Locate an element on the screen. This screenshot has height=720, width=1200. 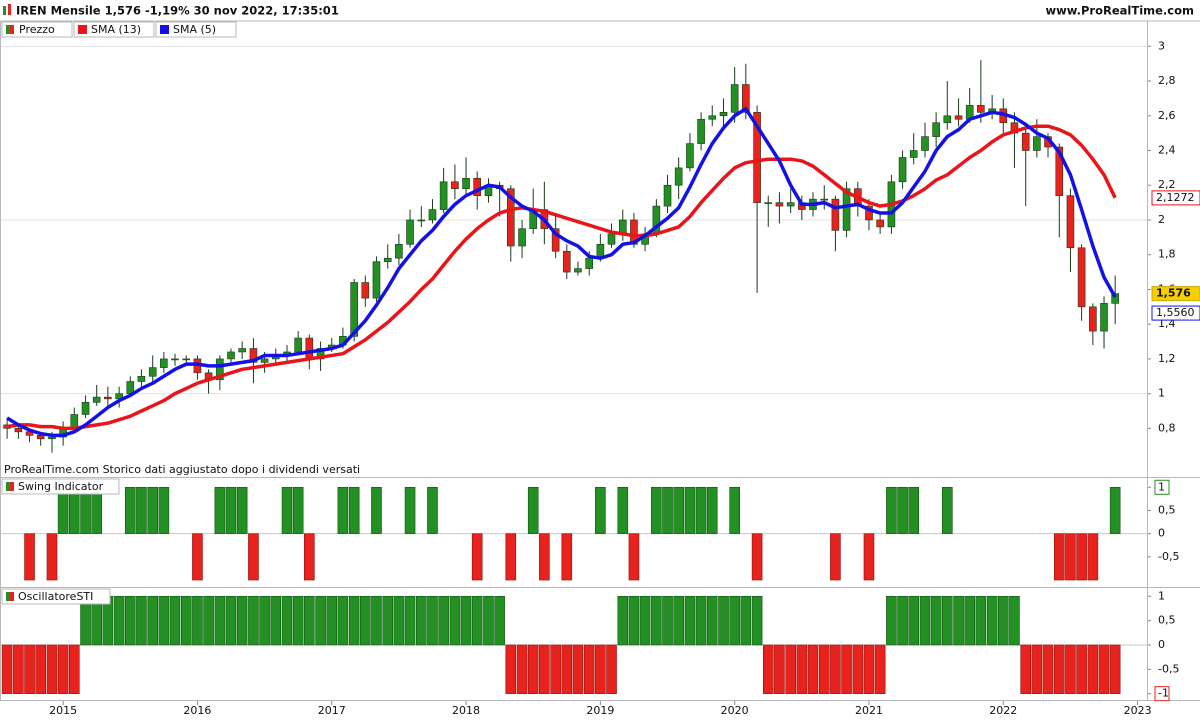
legend-label: SMA (5) is located at coordinates (194, 29).